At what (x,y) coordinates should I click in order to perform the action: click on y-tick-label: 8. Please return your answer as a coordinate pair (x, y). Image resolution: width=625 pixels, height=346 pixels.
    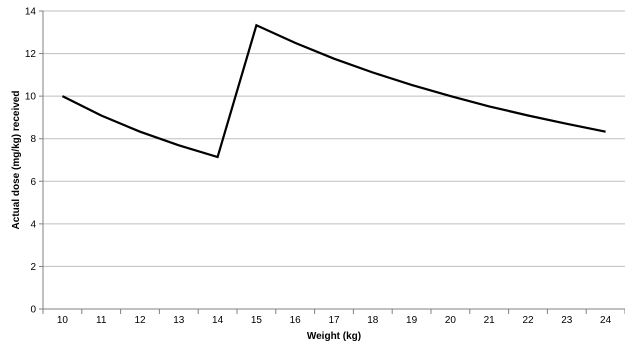
    Looking at the image, I should click on (33, 139).